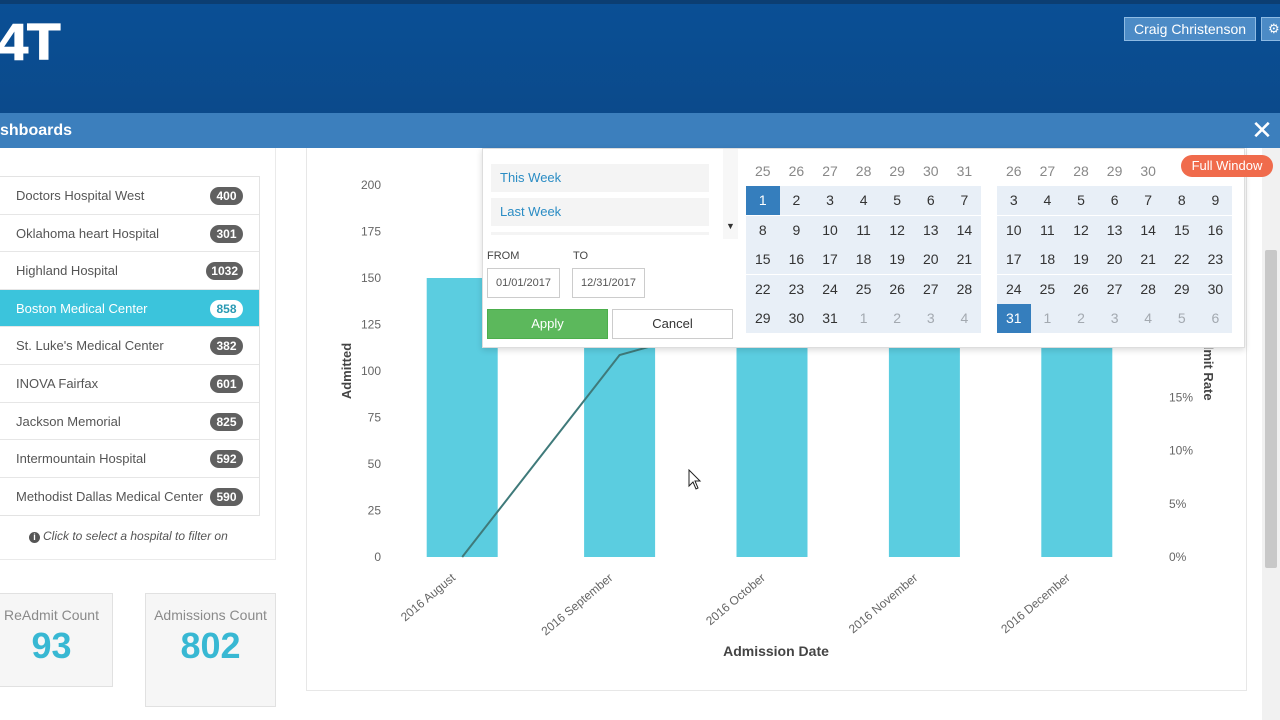 The image size is (1280, 720). I want to click on hospital-item: Jackson Memorial 825, so click(129, 421).